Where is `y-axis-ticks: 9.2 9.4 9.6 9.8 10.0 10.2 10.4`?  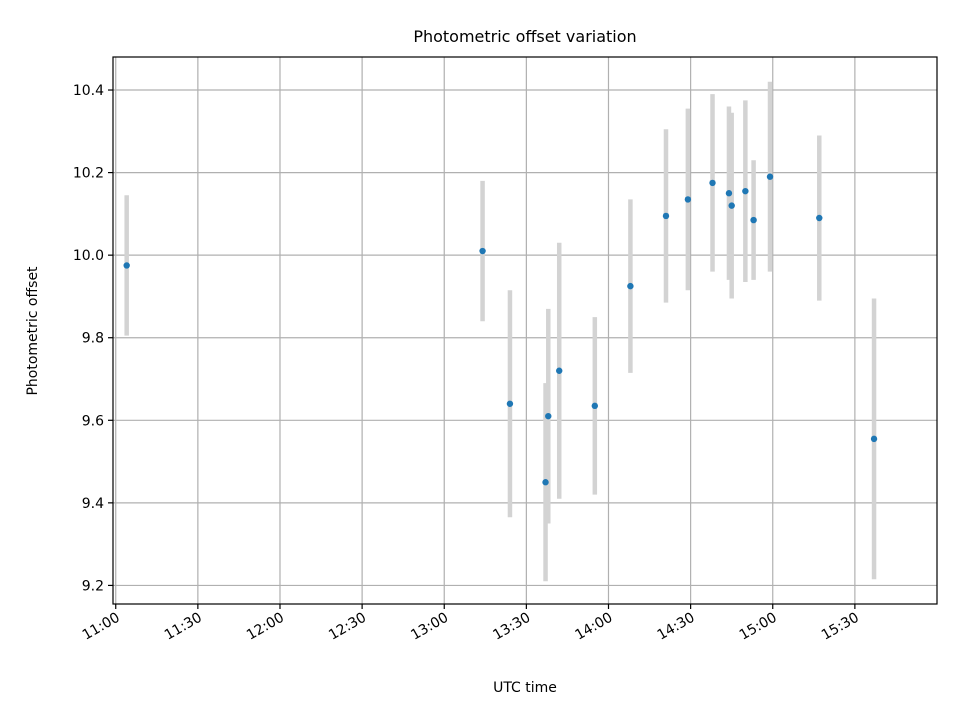
y-axis-ticks: 9.2 9.4 9.6 9.8 10.0 10.2 10.4 is located at coordinates (93, 338).